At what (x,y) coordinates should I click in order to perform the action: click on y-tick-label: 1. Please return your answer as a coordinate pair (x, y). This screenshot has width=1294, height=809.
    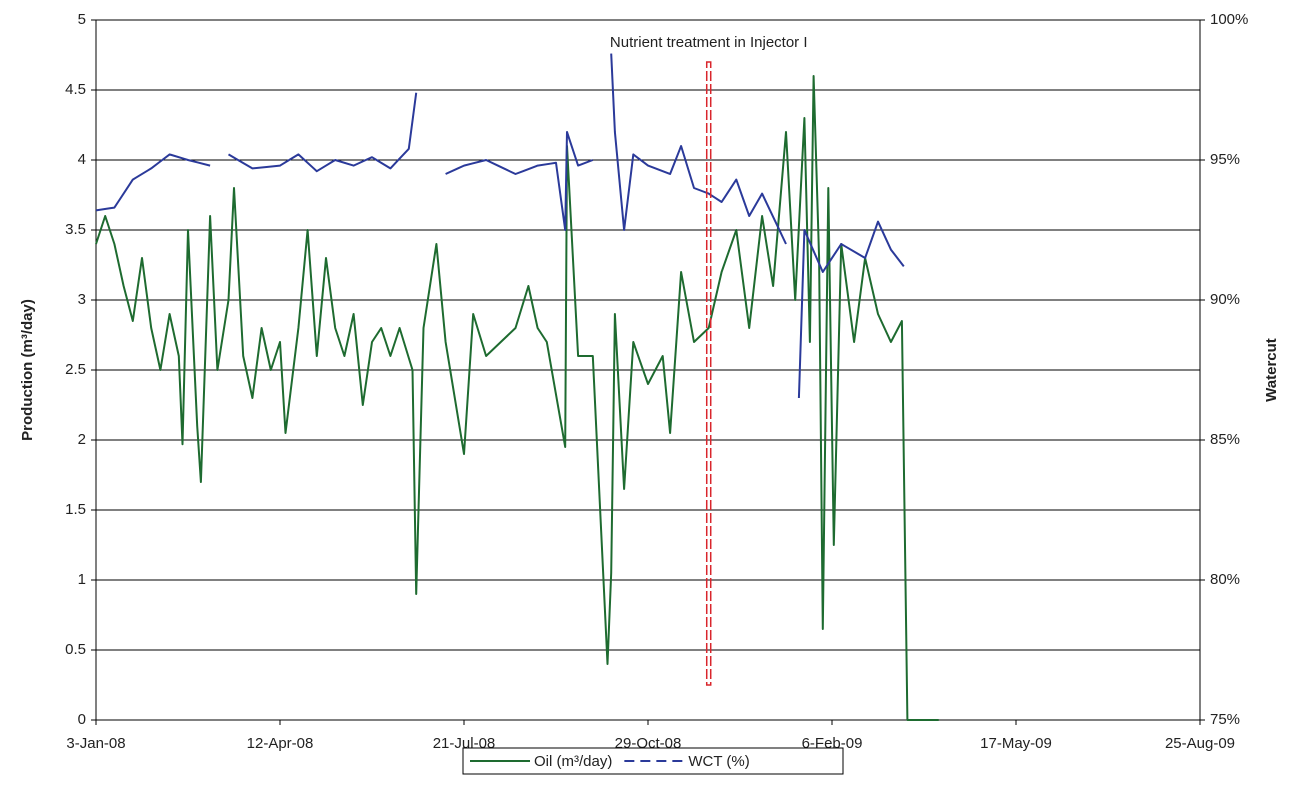
    Looking at the image, I should click on (82, 579).